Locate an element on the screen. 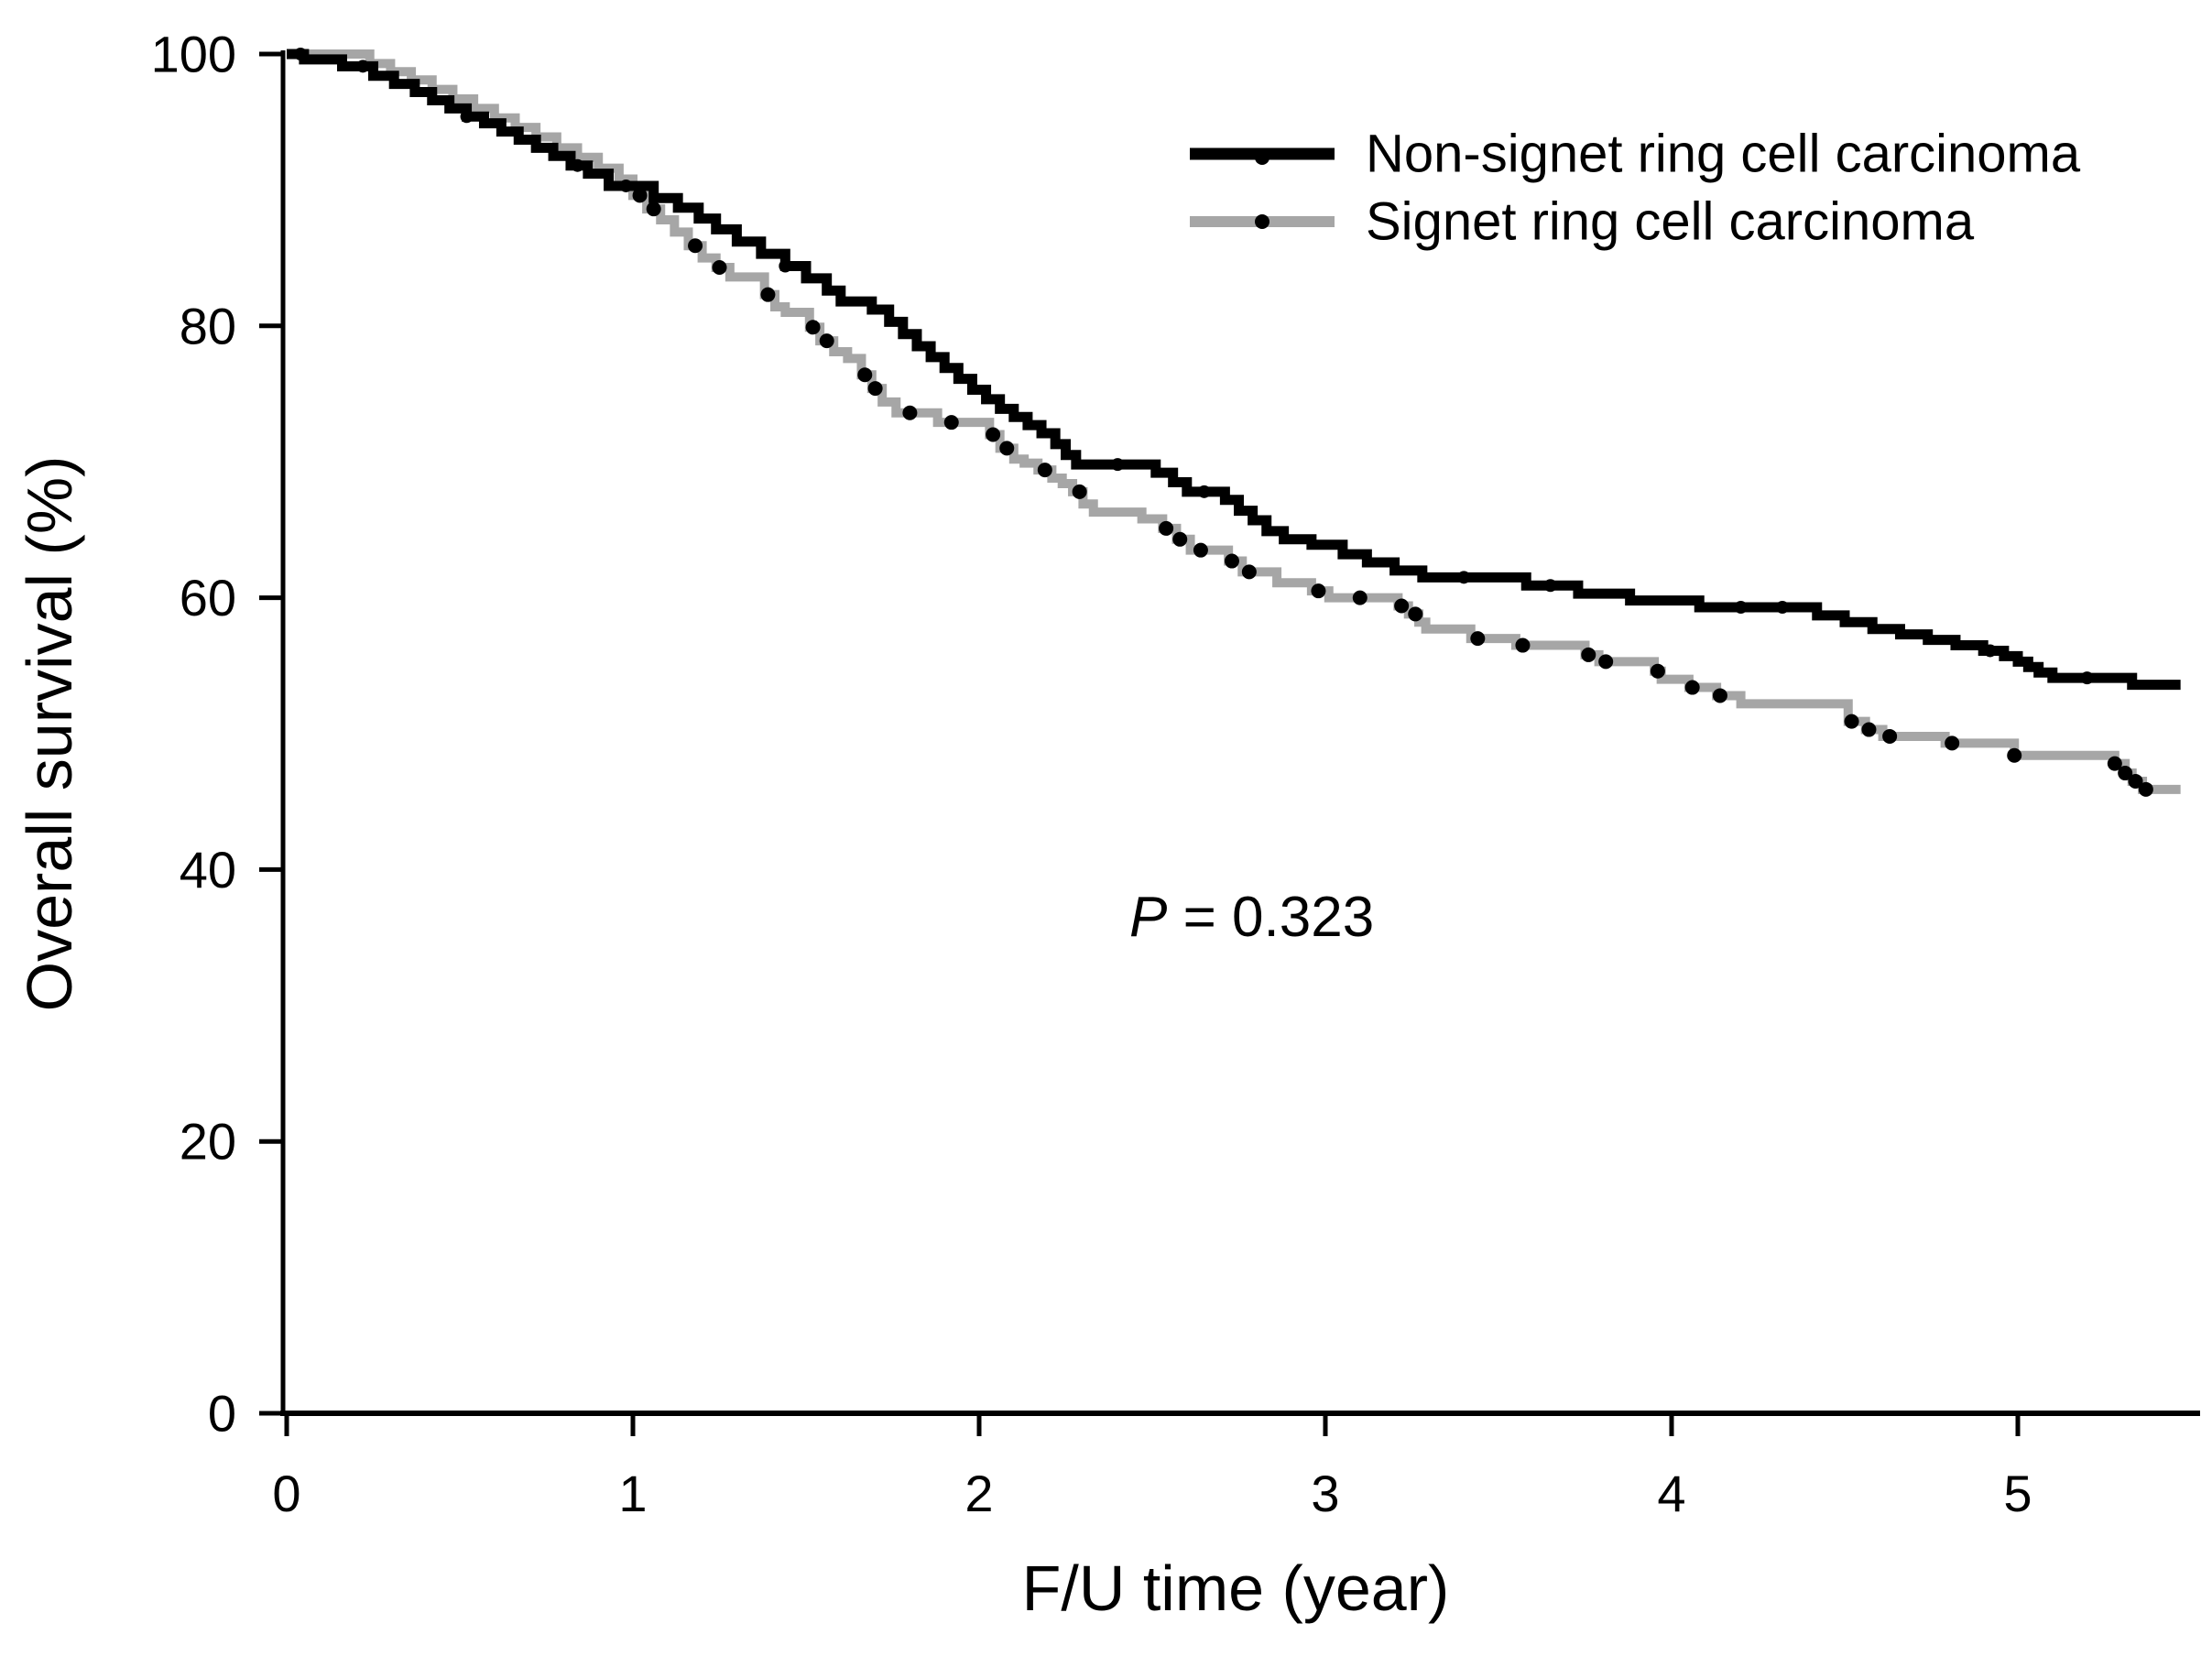  x-tick-label: 2 is located at coordinates (979, 1493).